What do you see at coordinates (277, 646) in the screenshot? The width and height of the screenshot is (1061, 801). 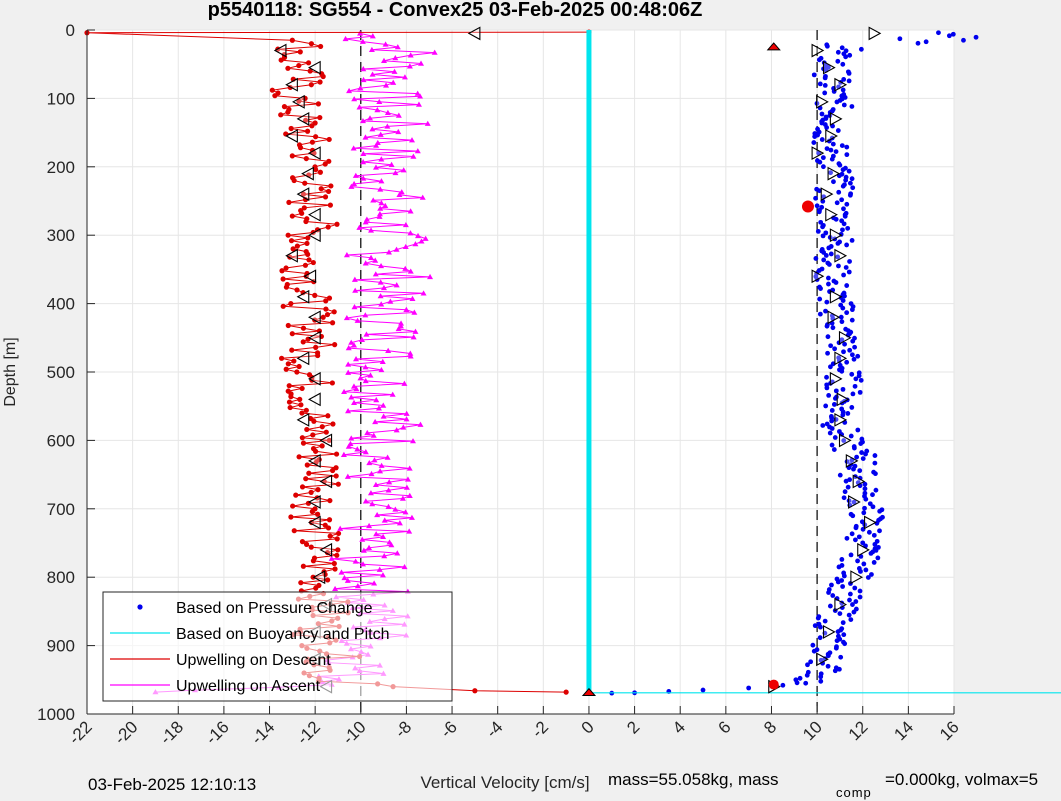 I see `legend-box` at bounding box center [277, 646].